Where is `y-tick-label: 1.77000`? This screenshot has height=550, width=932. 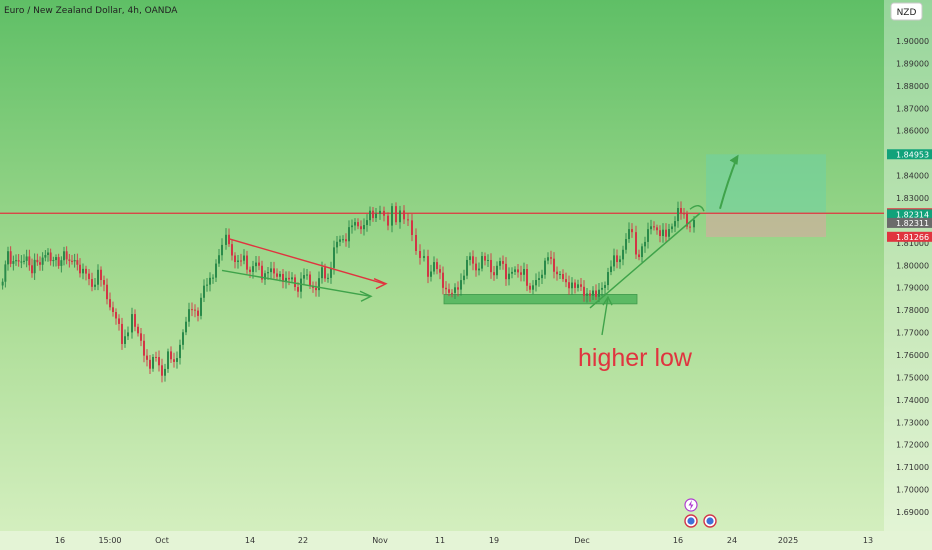
y-tick-label: 1.77000 is located at coordinates (912, 333).